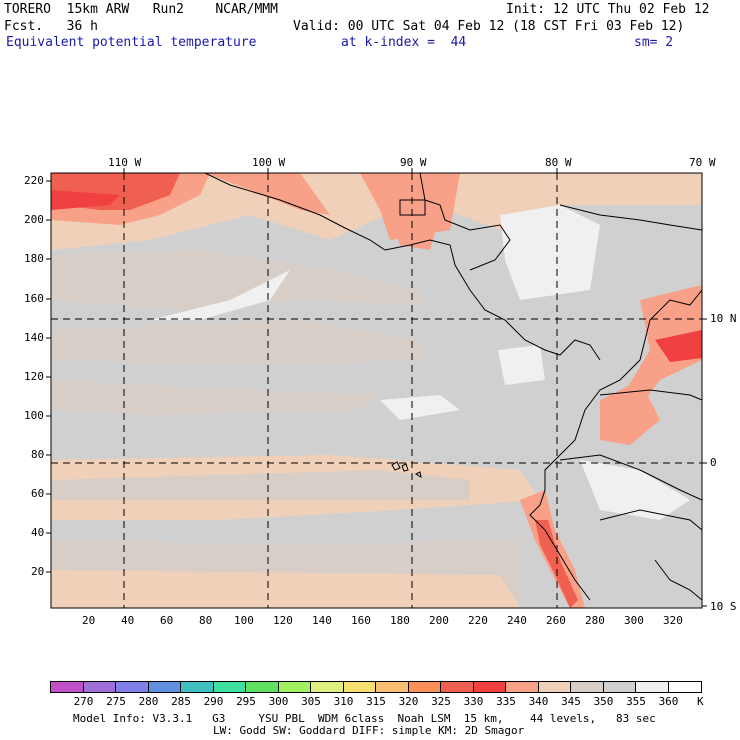  I want to click on y-tick-label: 220, so click(34, 180).